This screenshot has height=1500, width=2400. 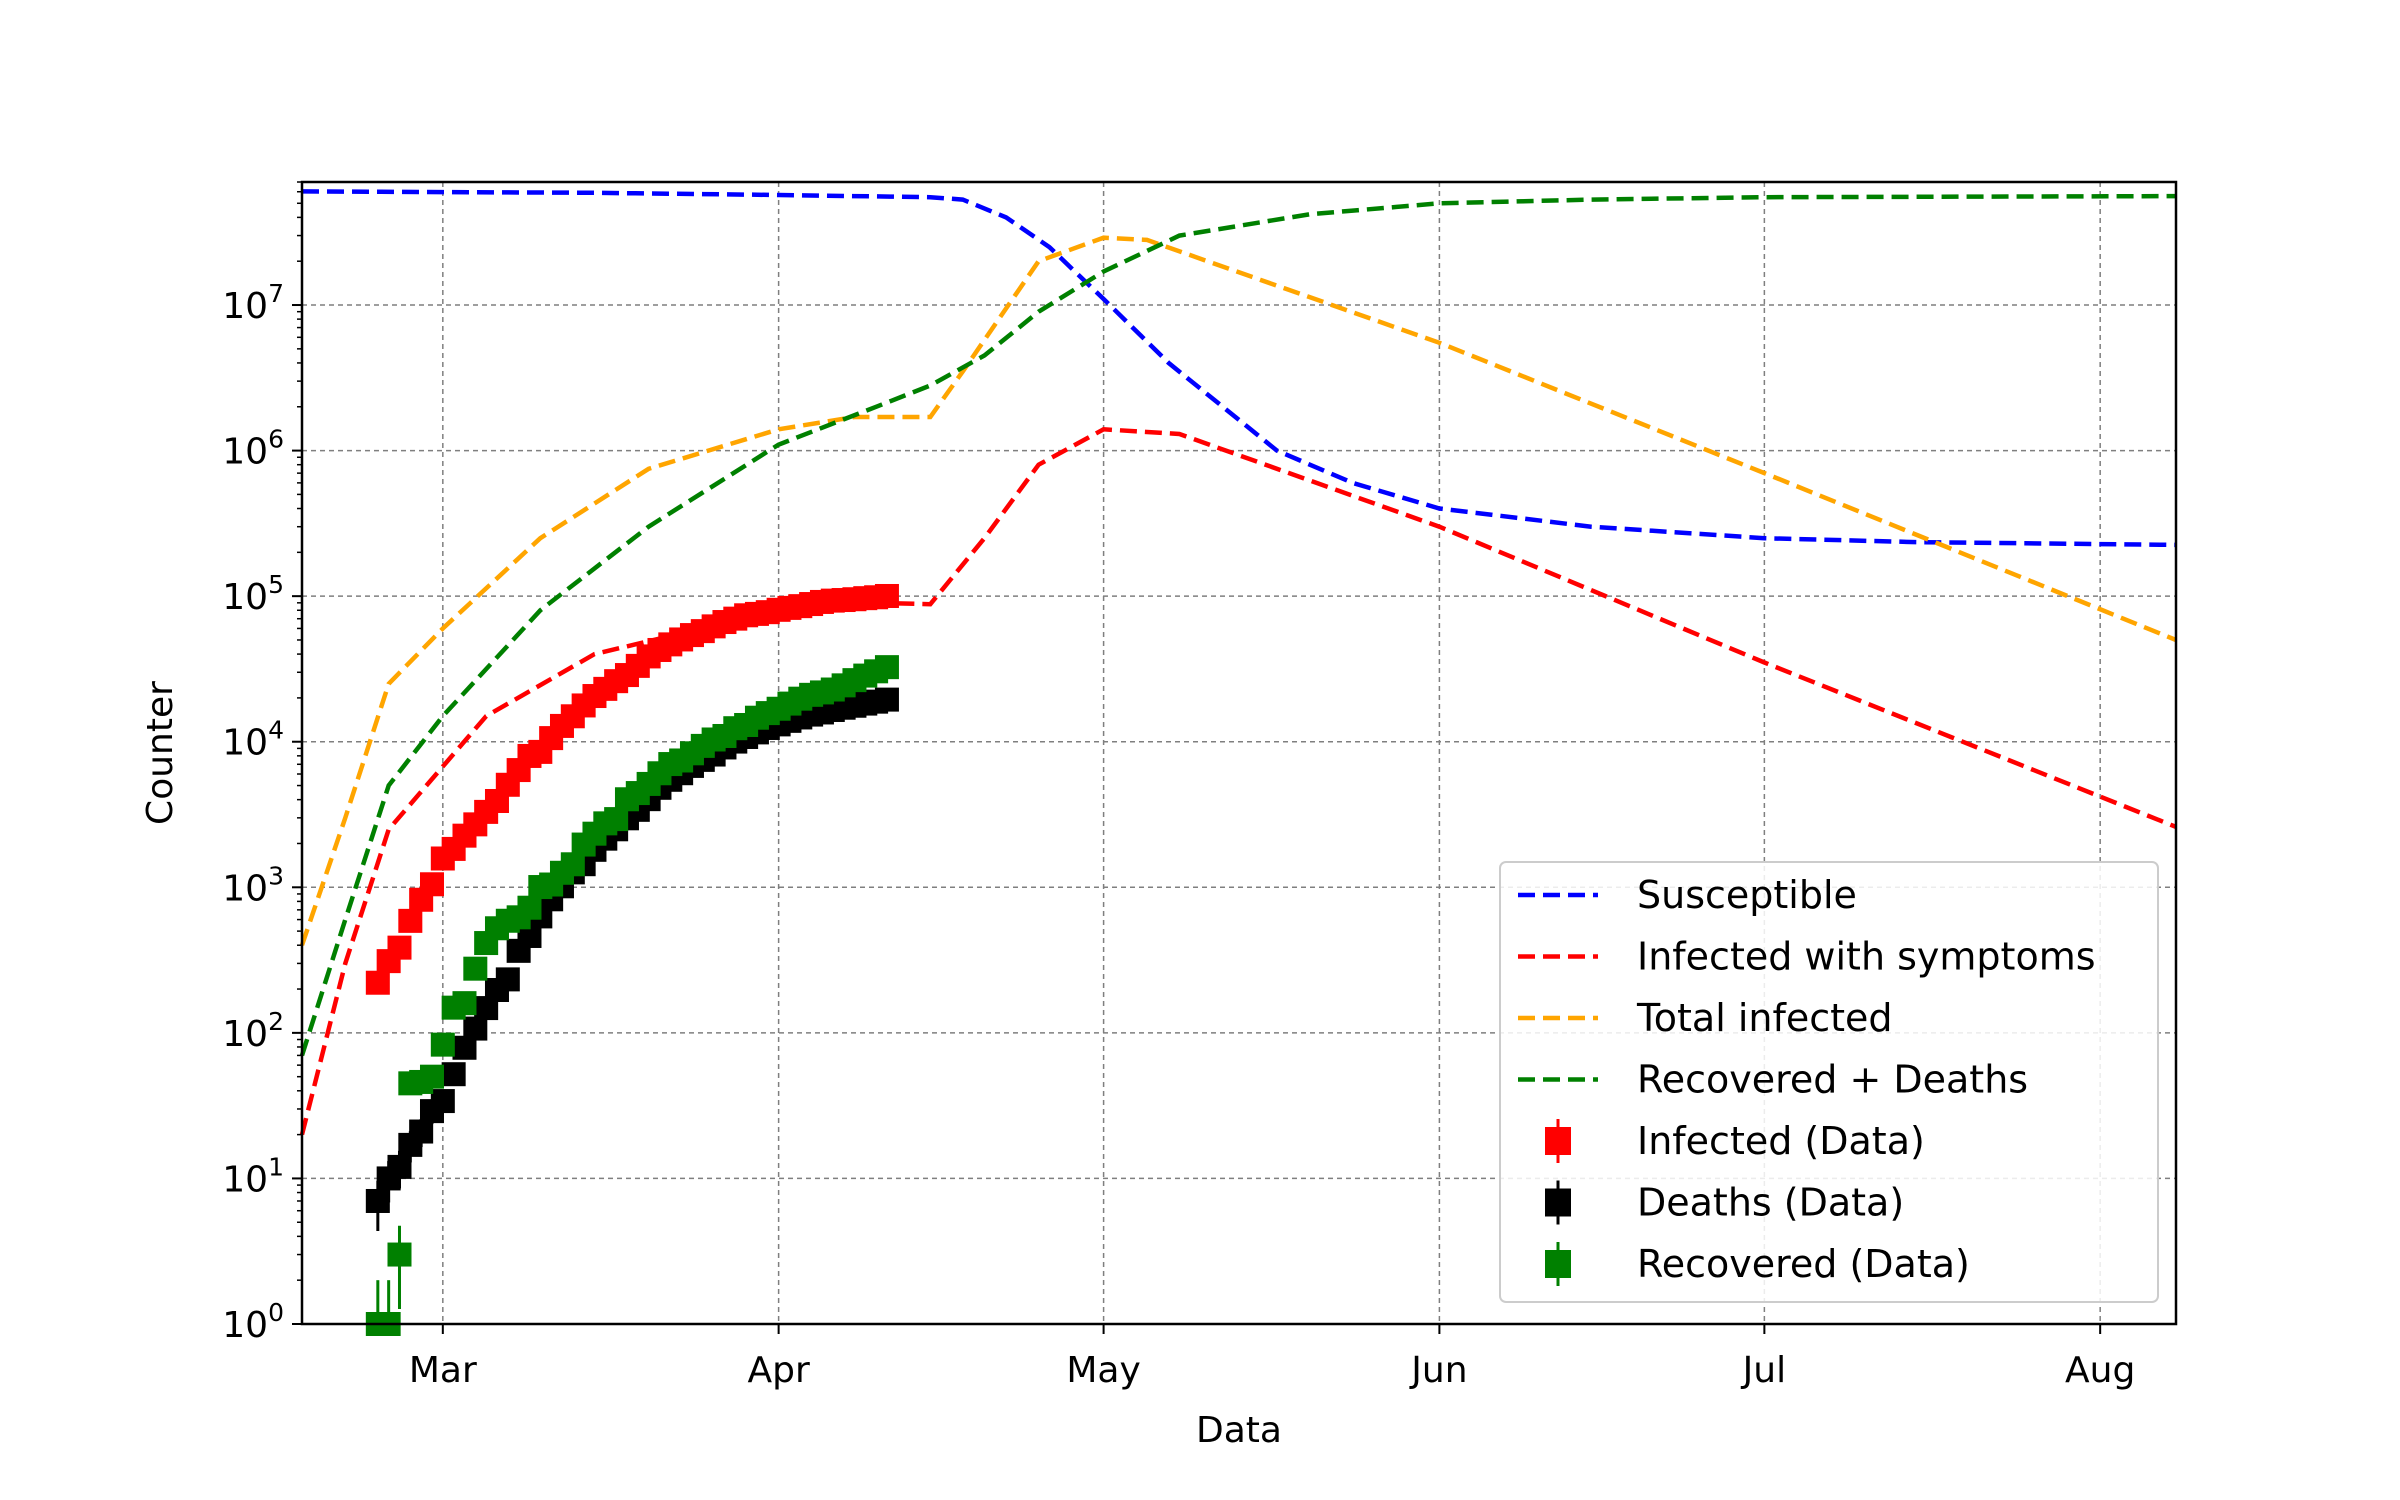 I want to click on y-axis-label: Counter, so click(x=160, y=753).